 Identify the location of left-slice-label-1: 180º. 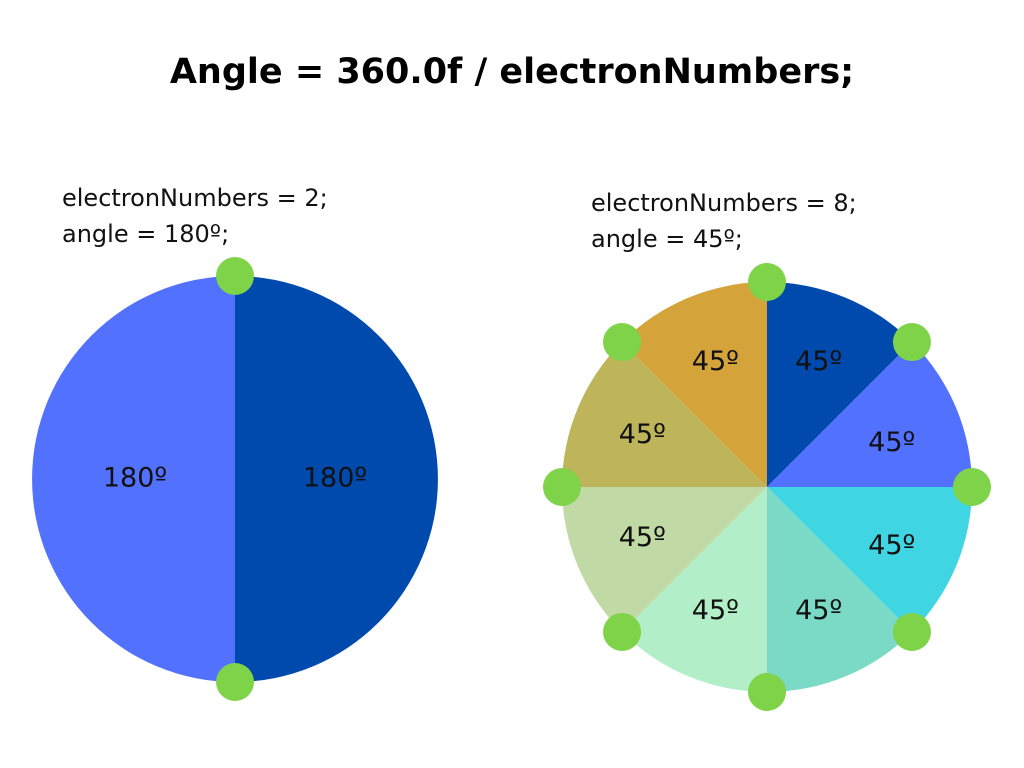
(335, 478).